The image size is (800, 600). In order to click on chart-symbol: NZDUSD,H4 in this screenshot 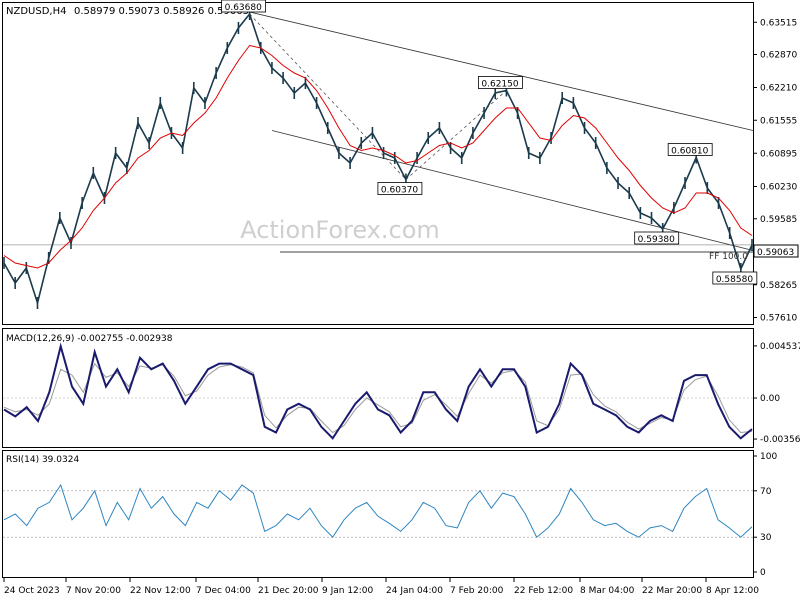, I will do `click(36, 11)`.